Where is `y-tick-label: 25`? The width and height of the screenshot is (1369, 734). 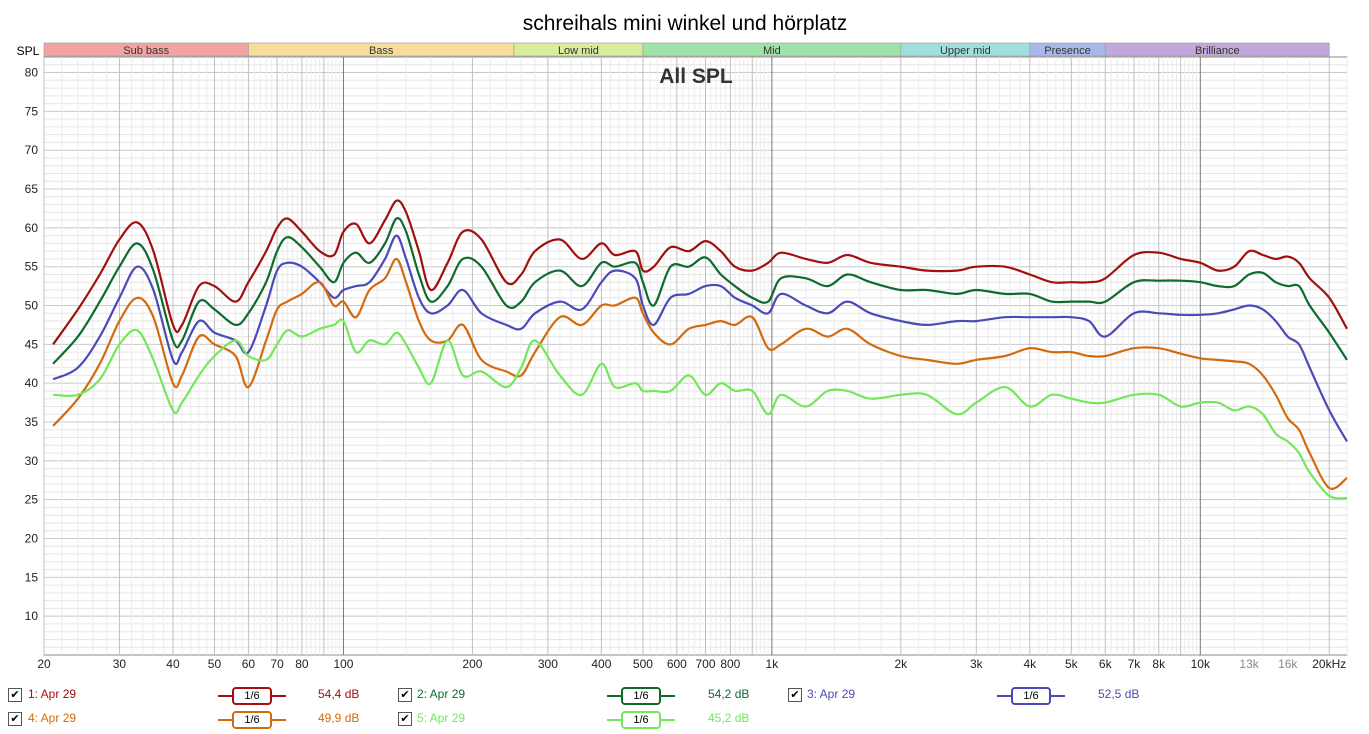 y-tick-label: 25 is located at coordinates (32, 500).